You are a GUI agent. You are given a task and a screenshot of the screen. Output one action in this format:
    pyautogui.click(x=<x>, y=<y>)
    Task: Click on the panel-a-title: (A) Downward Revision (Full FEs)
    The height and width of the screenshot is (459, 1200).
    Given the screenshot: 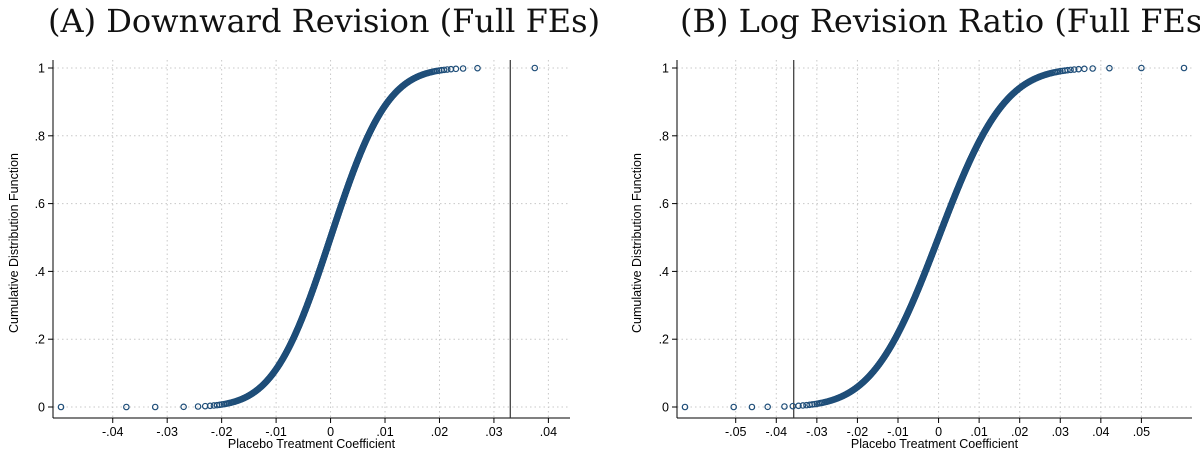 What is the action you would take?
    pyautogui.click(x=324, y=21)
    